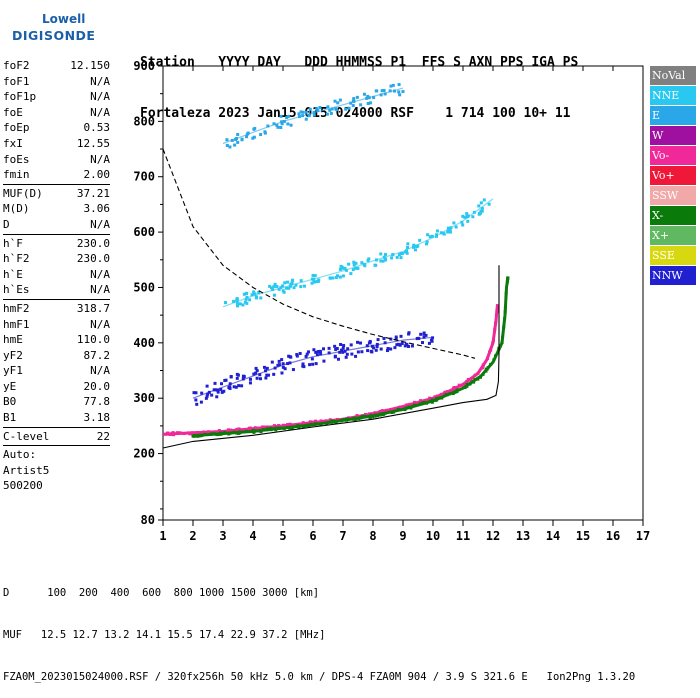 The height and width of the screenshot is (698, 700). What do you see at coordinates (673, 215) in the screenshot?
I see `legend-item-x: X-` at bounding box center [673, 215].